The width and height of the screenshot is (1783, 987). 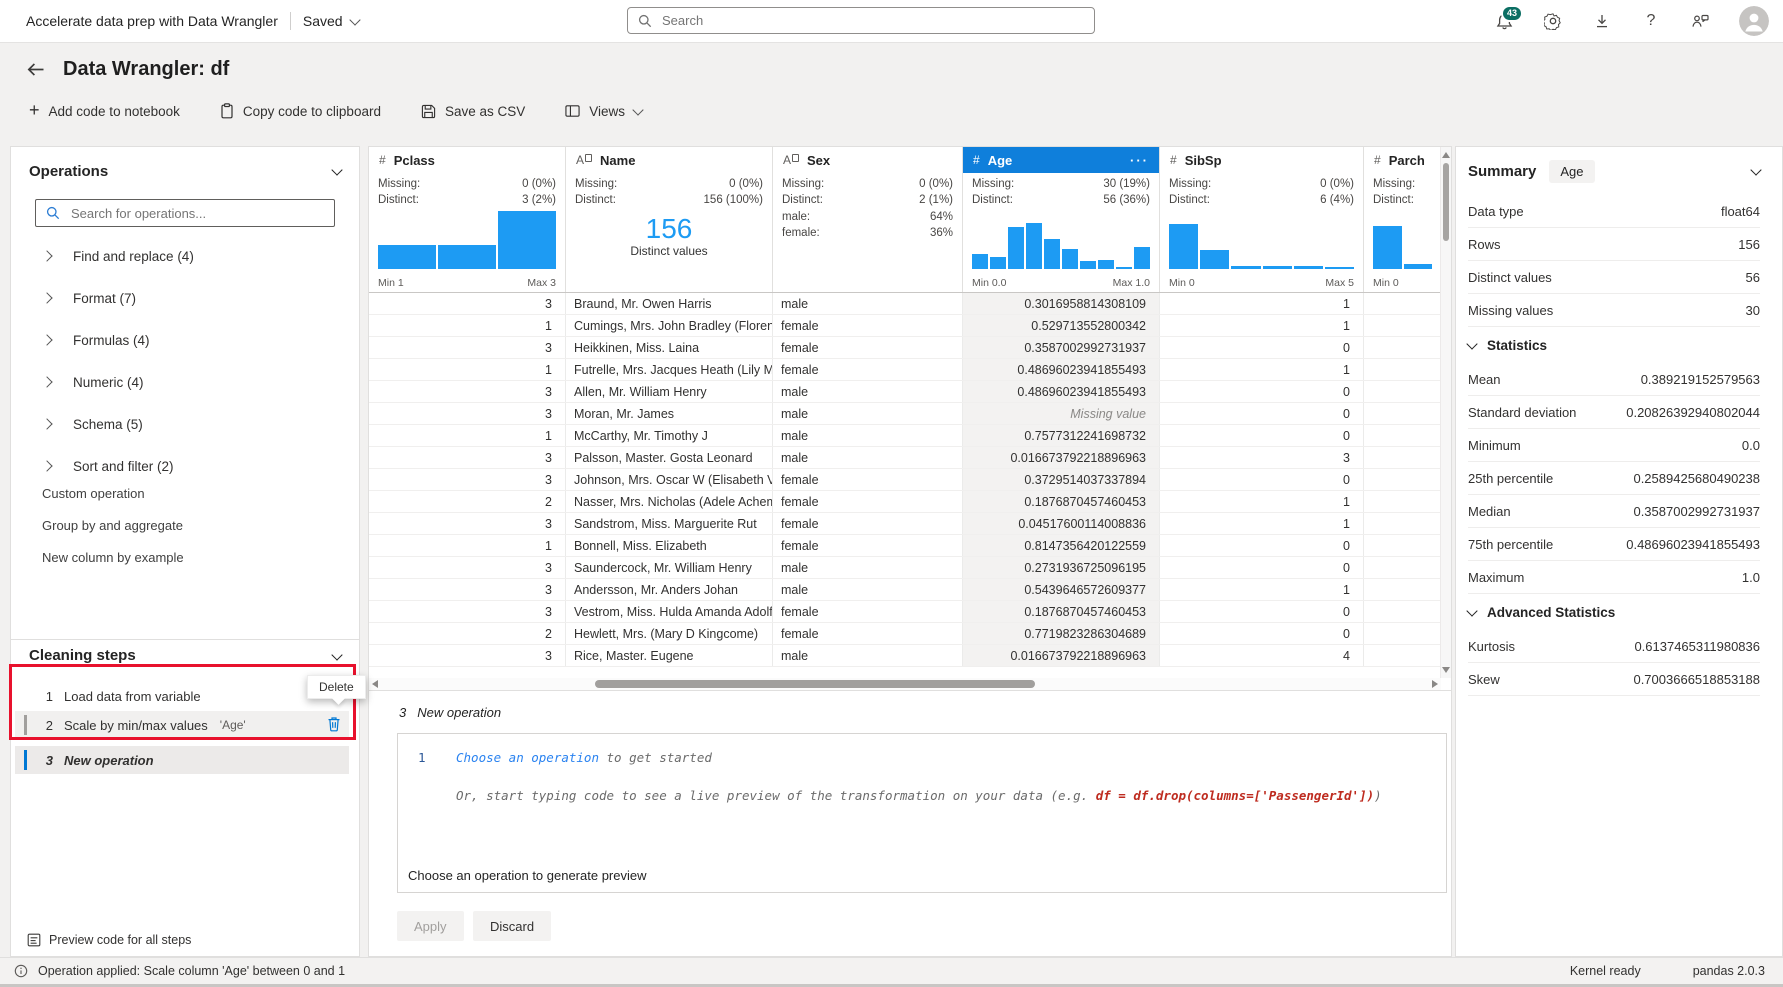 I want to click on operations-group-4: Schema (5), so click(x=185, y=424).